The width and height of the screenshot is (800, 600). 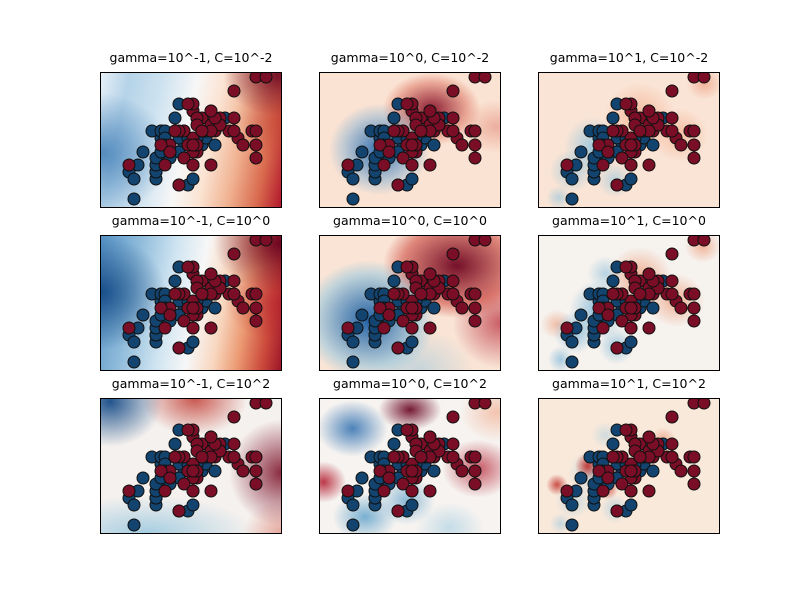 What do you see at coordinates (410, 57) in the screenshot?
I see `subplot-title: gamma=10^0, C=10^-2` at bounding box center [410, 57].